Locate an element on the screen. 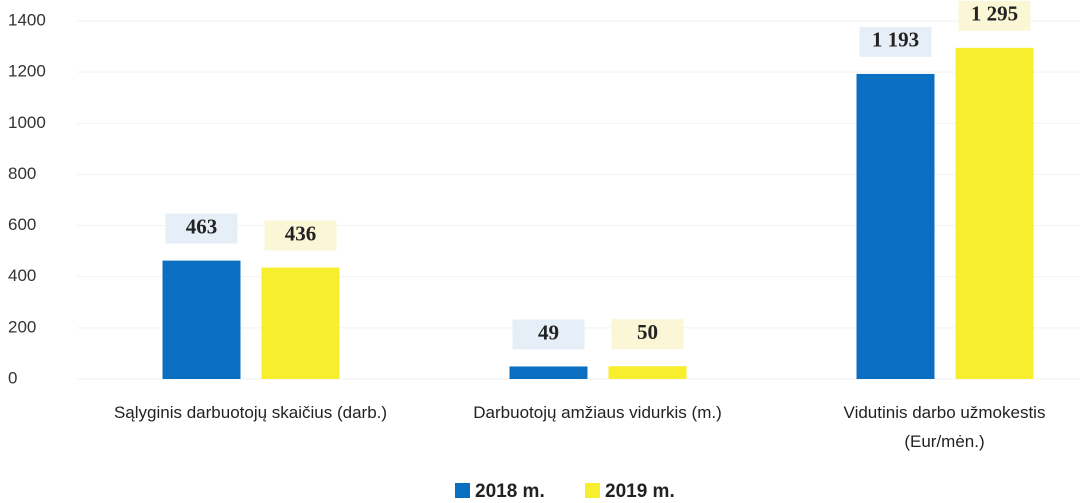  legend-label: 2018 m. is located at coordinates (510, 491).